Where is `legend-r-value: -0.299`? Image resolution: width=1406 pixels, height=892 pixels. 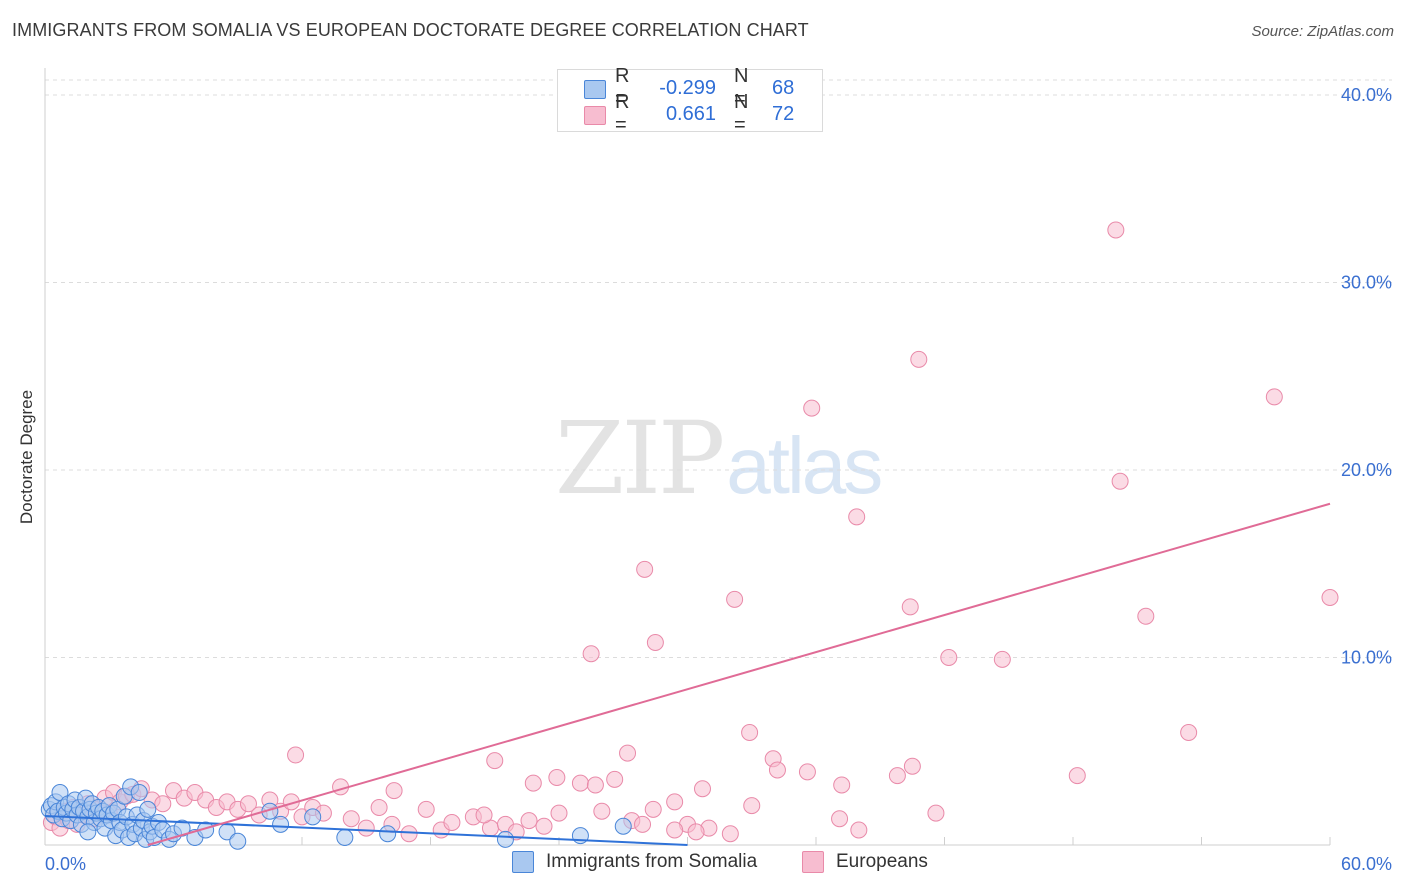 legend-r-value: -0.299 is located at coordinates (687, 87).